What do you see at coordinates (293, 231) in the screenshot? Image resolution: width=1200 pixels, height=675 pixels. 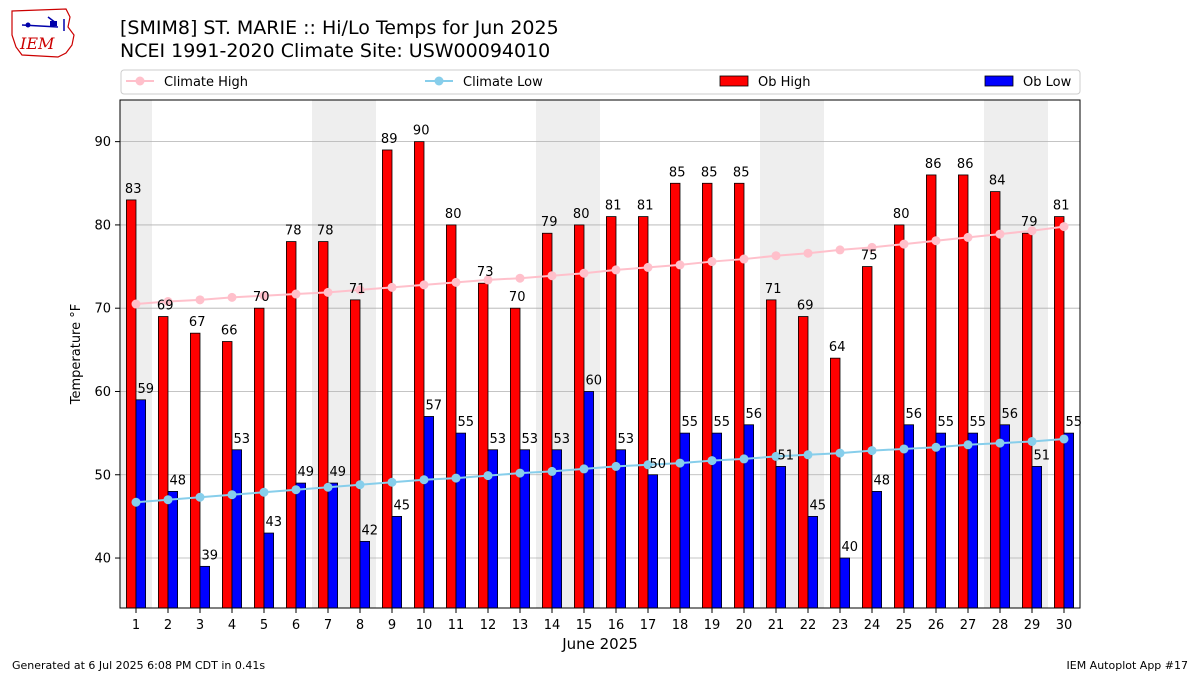 I see `label-ob-high-day-6: 78` at bounding box center [293, 231].